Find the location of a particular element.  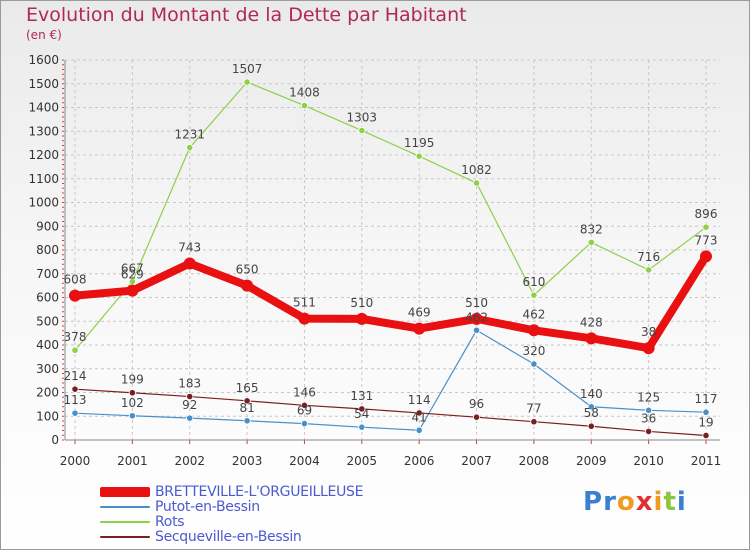

data-label: 650 is located at coordinates (247, 270).